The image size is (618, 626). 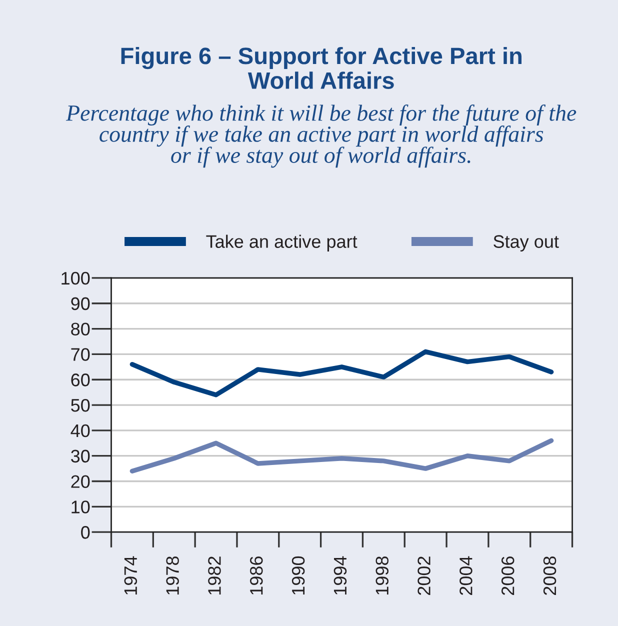 What do you see at coordinates (80, 380) in the screenshot?
I see `y-tick-label: 60` at bounding box center [80, 380].